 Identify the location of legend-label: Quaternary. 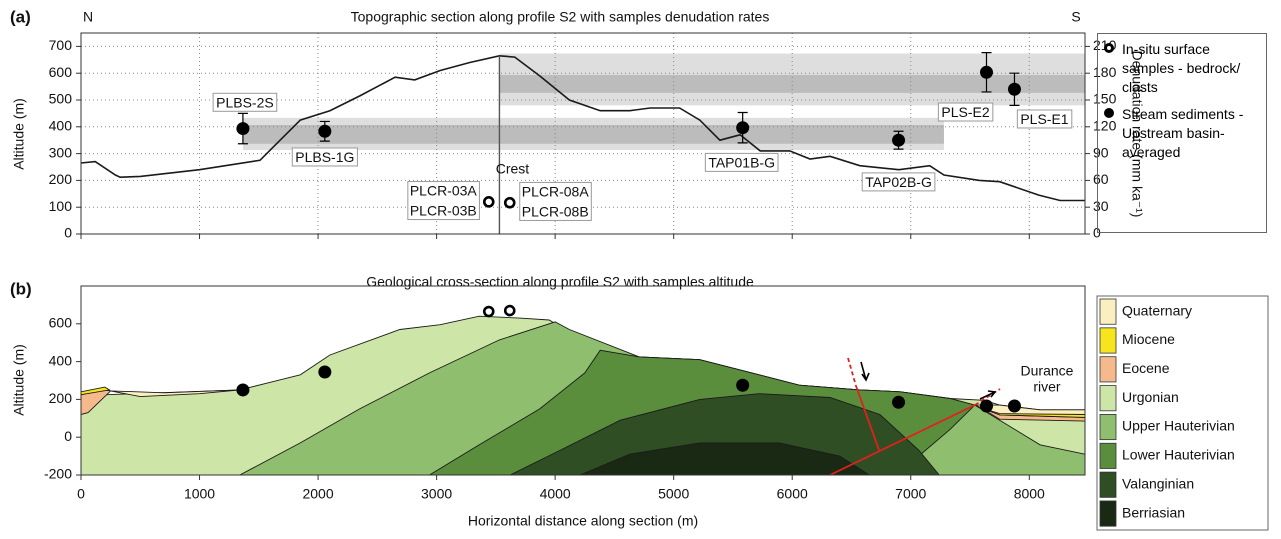
(1157, 310).